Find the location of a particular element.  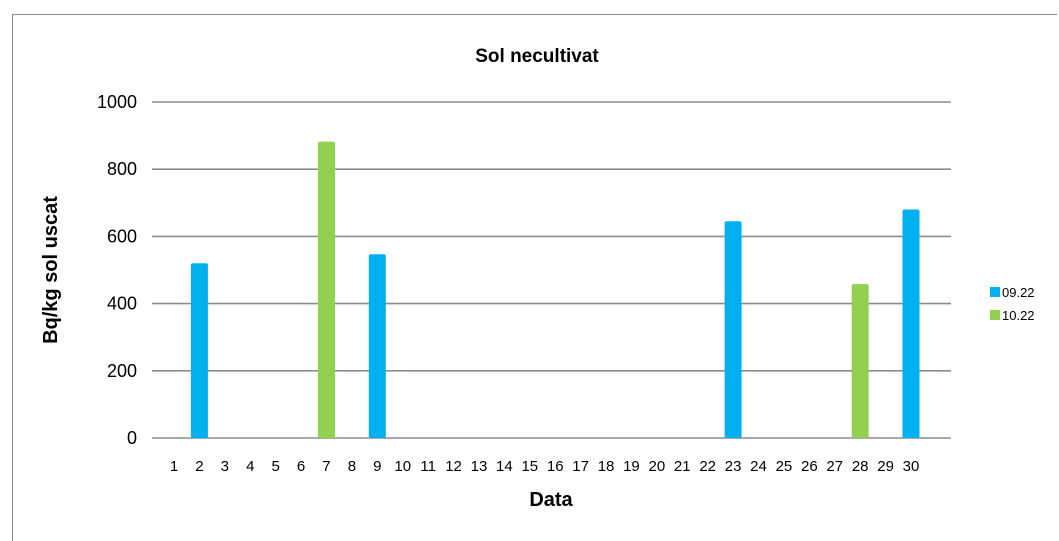

x-tick-label: 30 is located at coordinates (911, 466).